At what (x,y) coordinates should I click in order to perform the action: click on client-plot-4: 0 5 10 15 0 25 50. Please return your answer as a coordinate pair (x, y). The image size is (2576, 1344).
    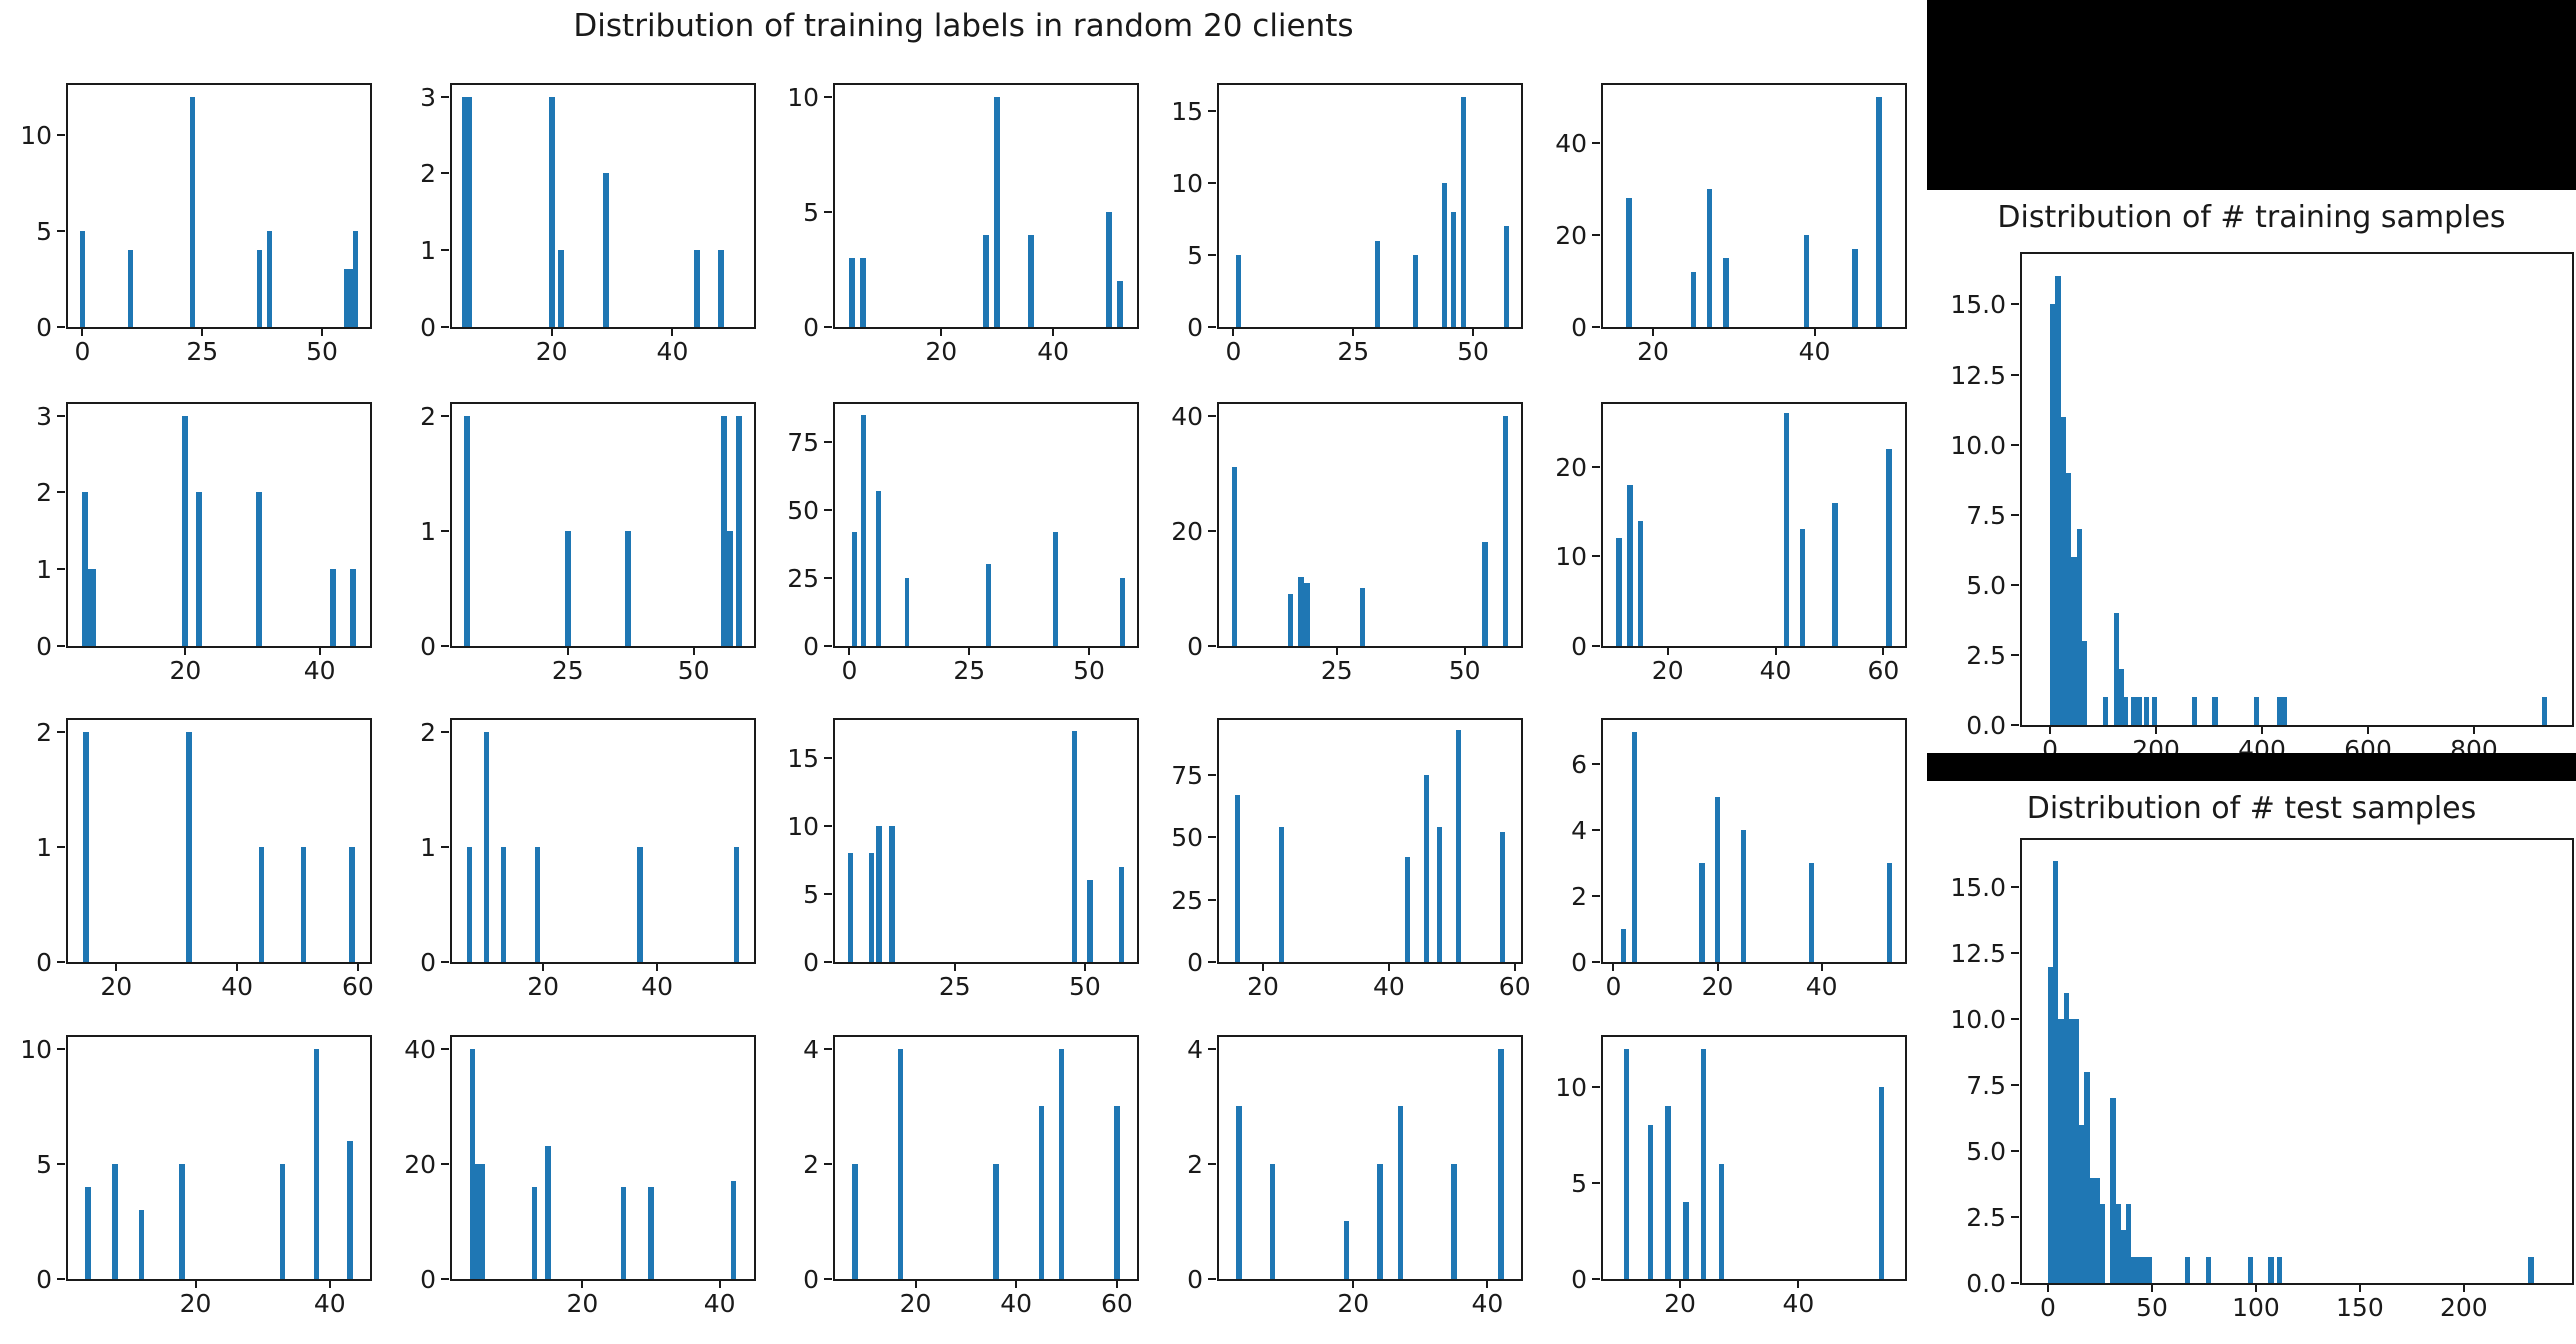
    Looking at the image, I should click on (1385, 224).